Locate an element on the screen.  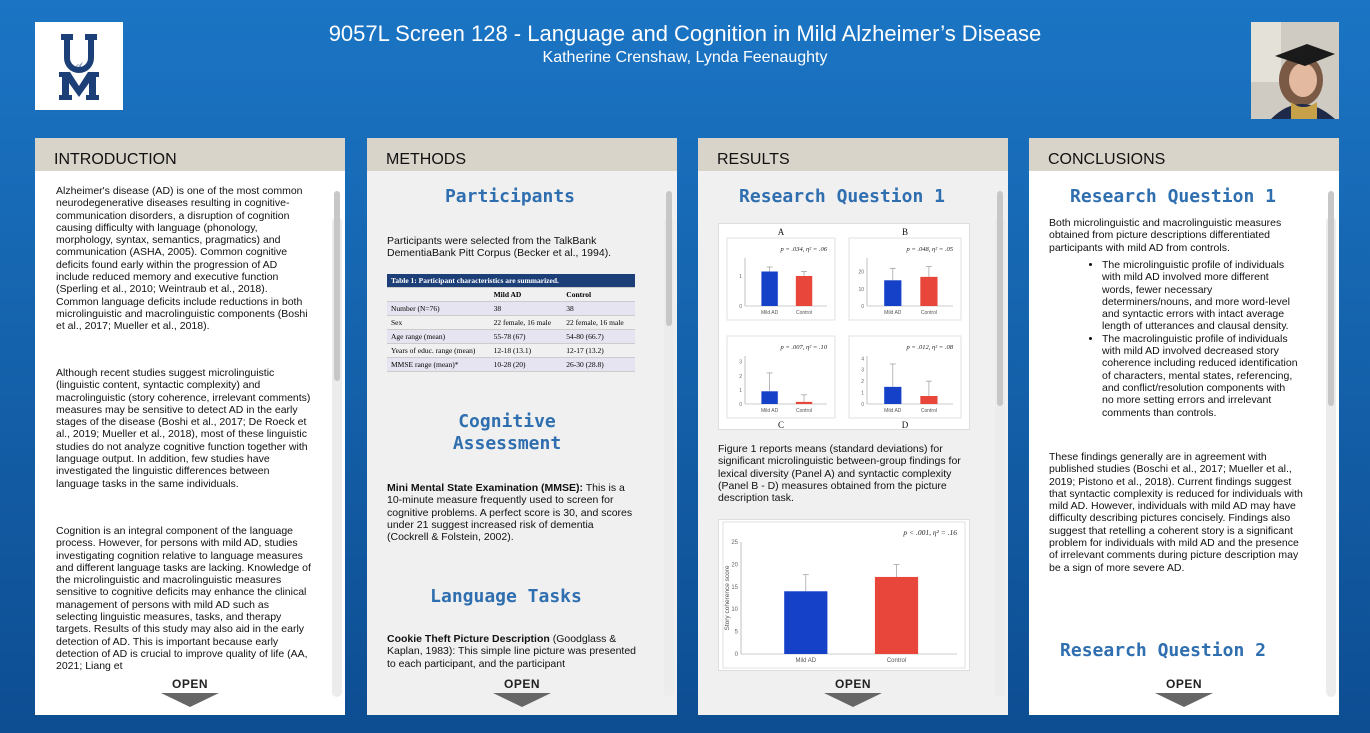
table-header: Mild AD is located at coordinates (526, 294).